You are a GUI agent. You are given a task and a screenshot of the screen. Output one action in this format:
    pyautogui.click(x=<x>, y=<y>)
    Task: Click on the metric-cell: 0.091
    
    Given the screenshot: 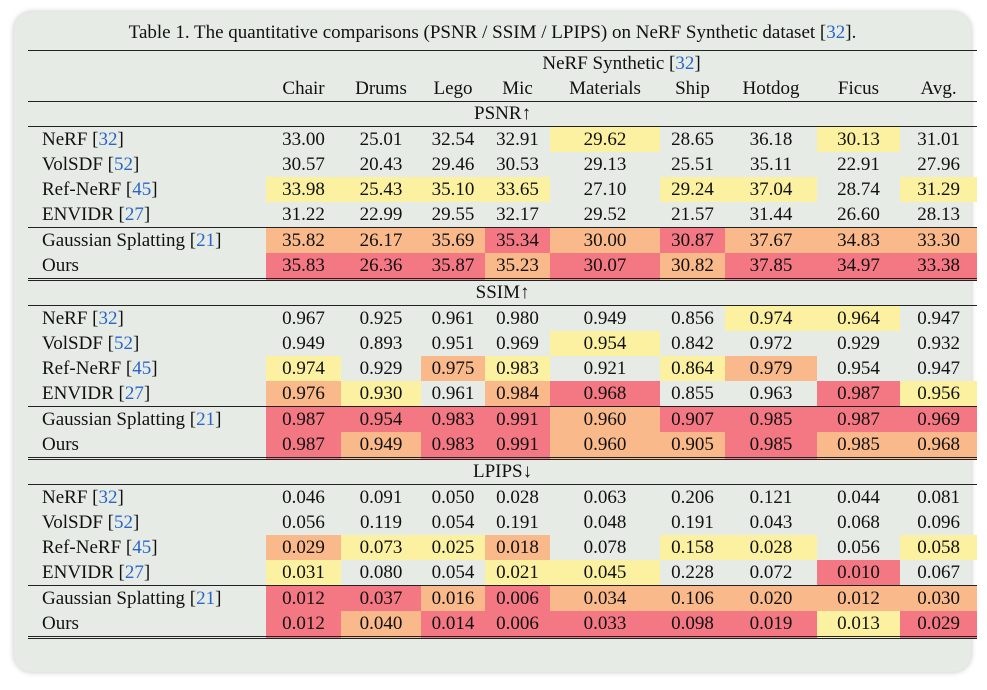 What is the action you would take?
    pyautogui.click(x=381, y=497)
    